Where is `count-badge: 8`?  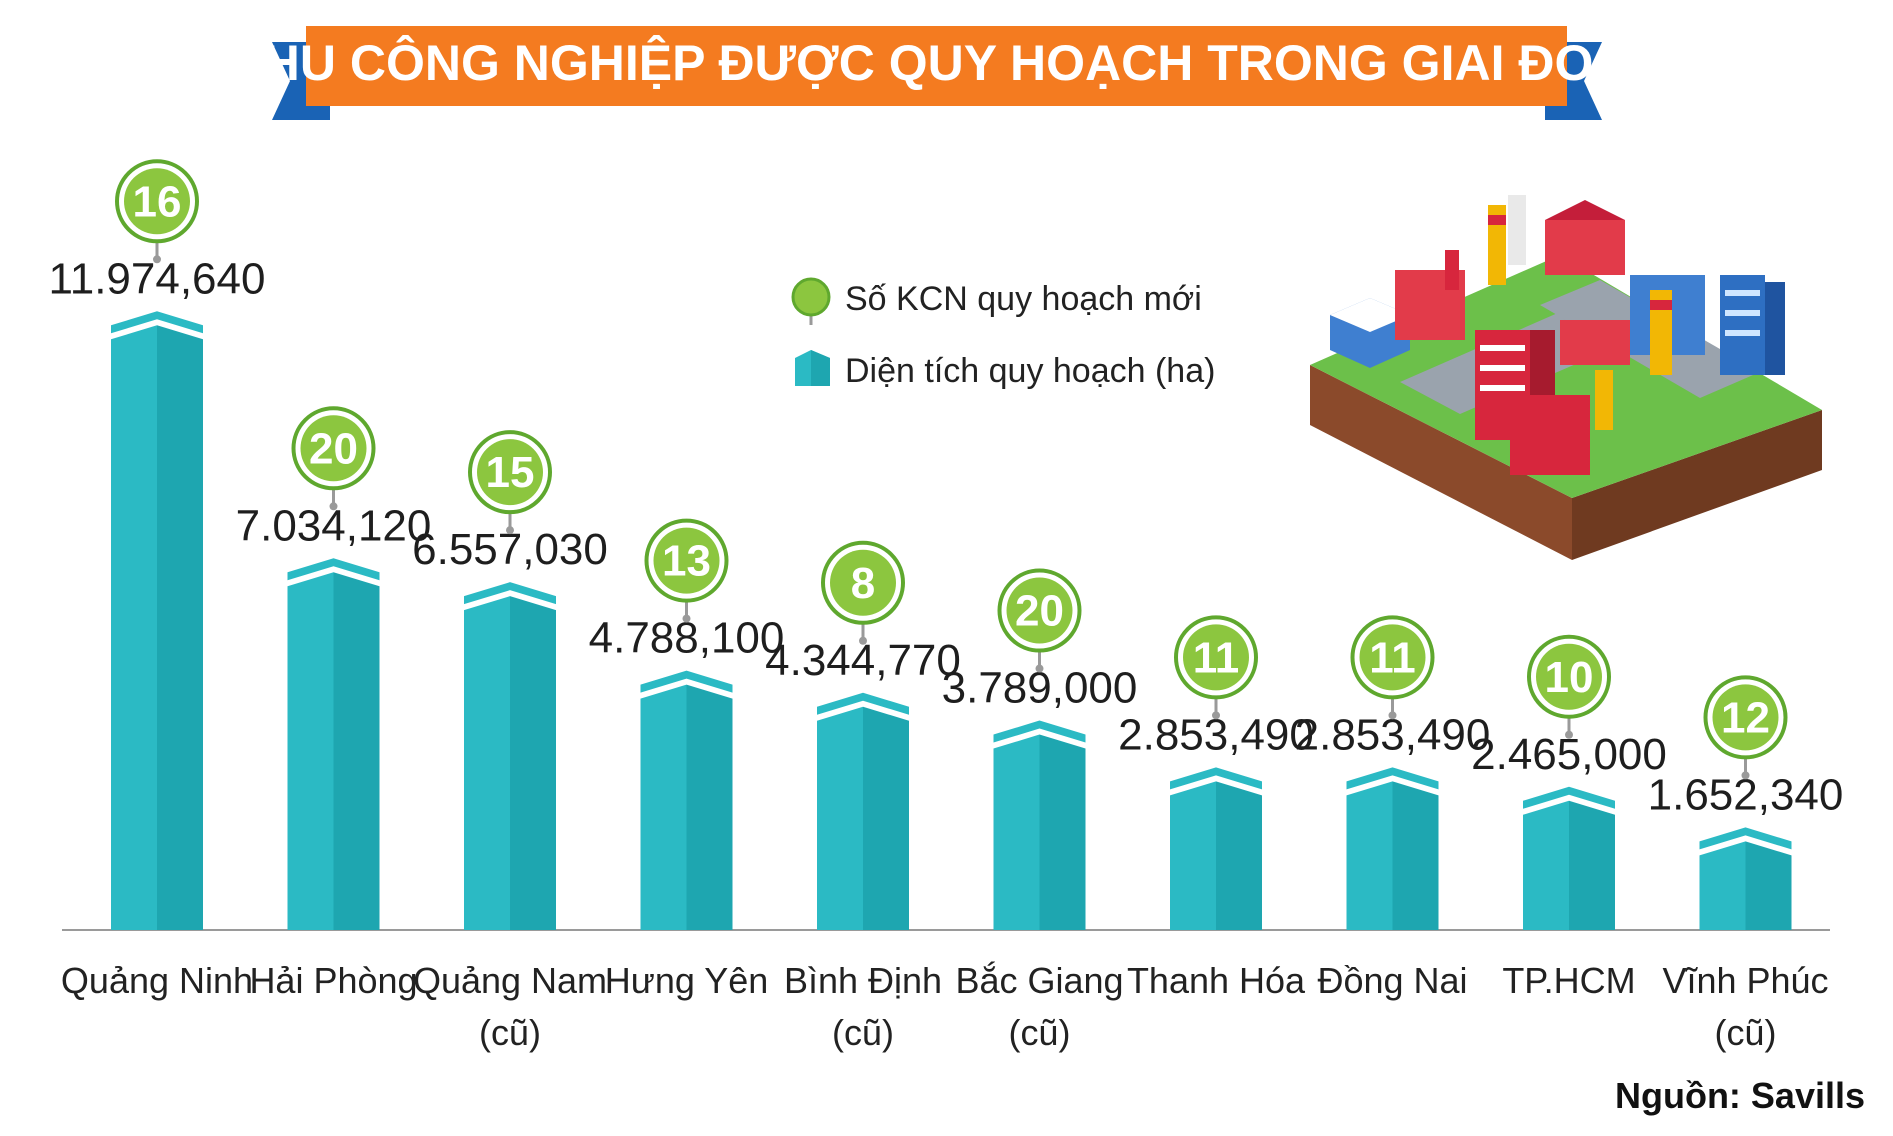
count-badge: 8 is located at coordinates (863, 592).